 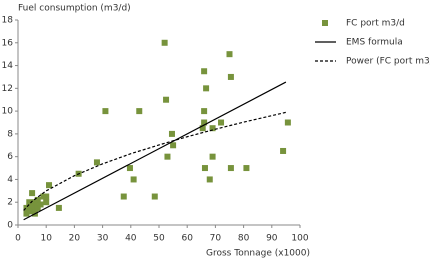 What do you see at coordinates (7, 89) in the screenshot?
I see `y-tick-label: 12` at bounding box center [7, 89].